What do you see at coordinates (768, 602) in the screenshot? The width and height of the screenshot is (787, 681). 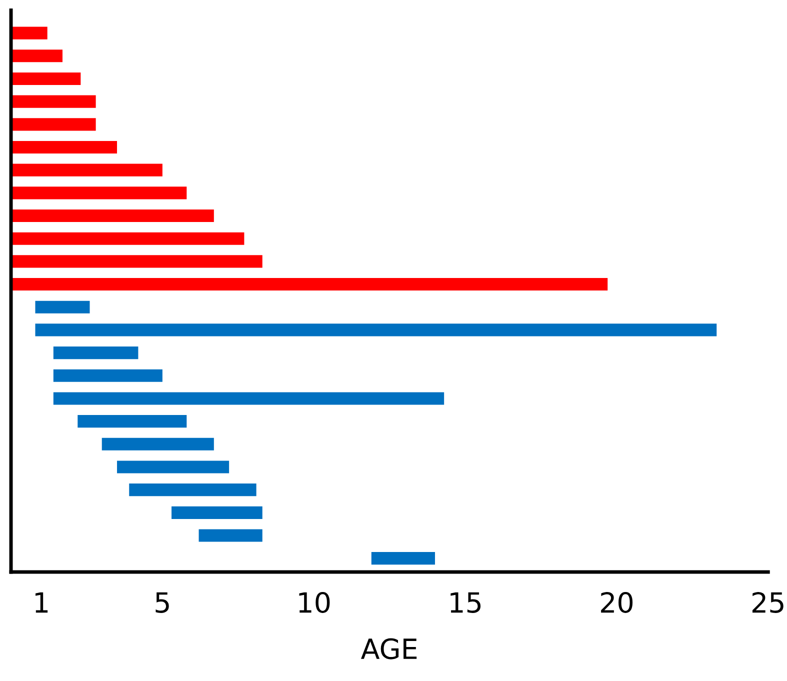 I see `x-tick-label: 25` at bounding box center [768, 602].